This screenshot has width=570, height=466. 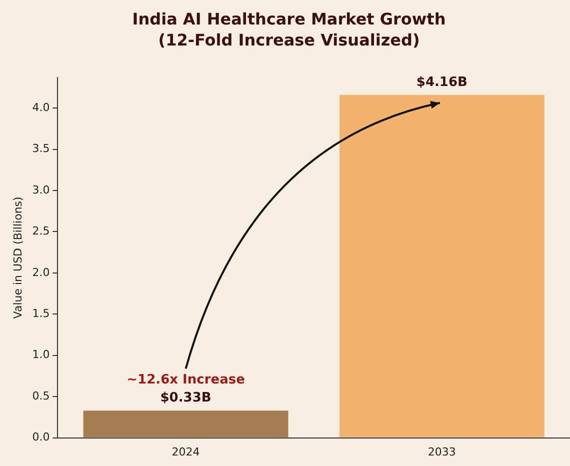 I want to click on data-label: $4.16B, so click(x=442, y=82).